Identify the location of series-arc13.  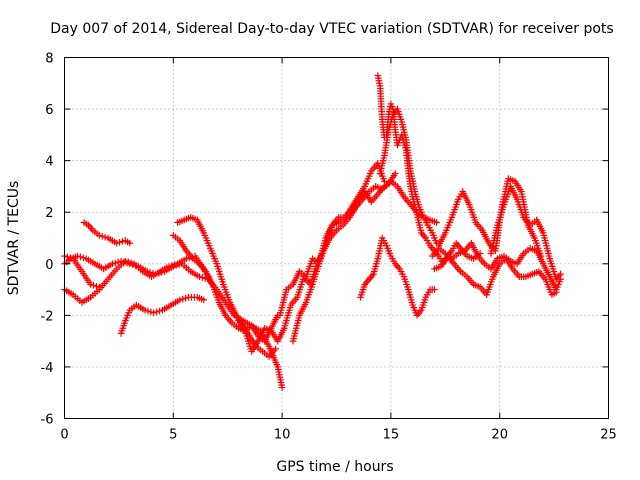
(397, 276).